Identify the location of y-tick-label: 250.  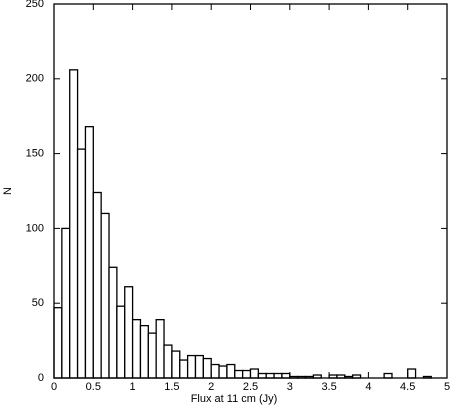
(35, 5).